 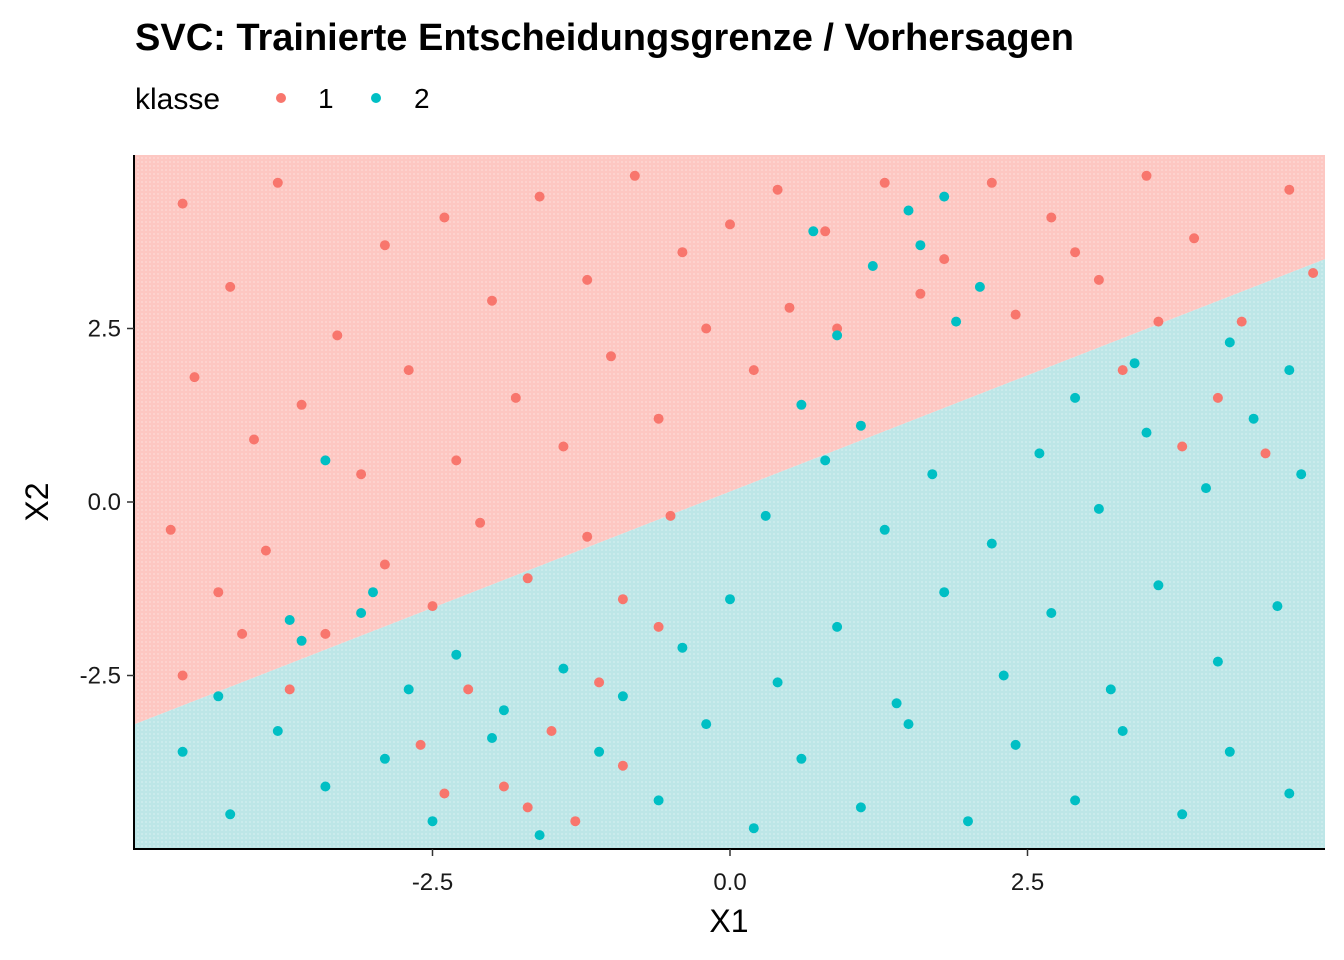 What do you see at coordinates (104, 502) in the screenshot?
I see `y-tick-label: 0.0` at bounding box center [104, 502].